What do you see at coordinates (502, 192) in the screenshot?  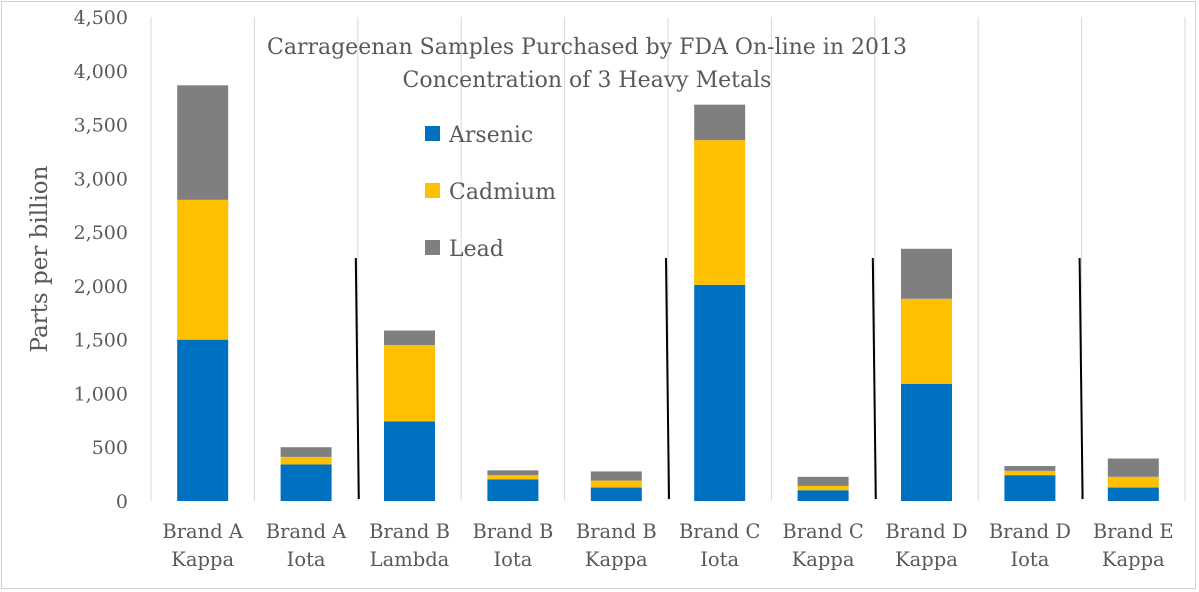 I see `legend-label-cadmium: Cadmium` at bounding box center [502, 192].